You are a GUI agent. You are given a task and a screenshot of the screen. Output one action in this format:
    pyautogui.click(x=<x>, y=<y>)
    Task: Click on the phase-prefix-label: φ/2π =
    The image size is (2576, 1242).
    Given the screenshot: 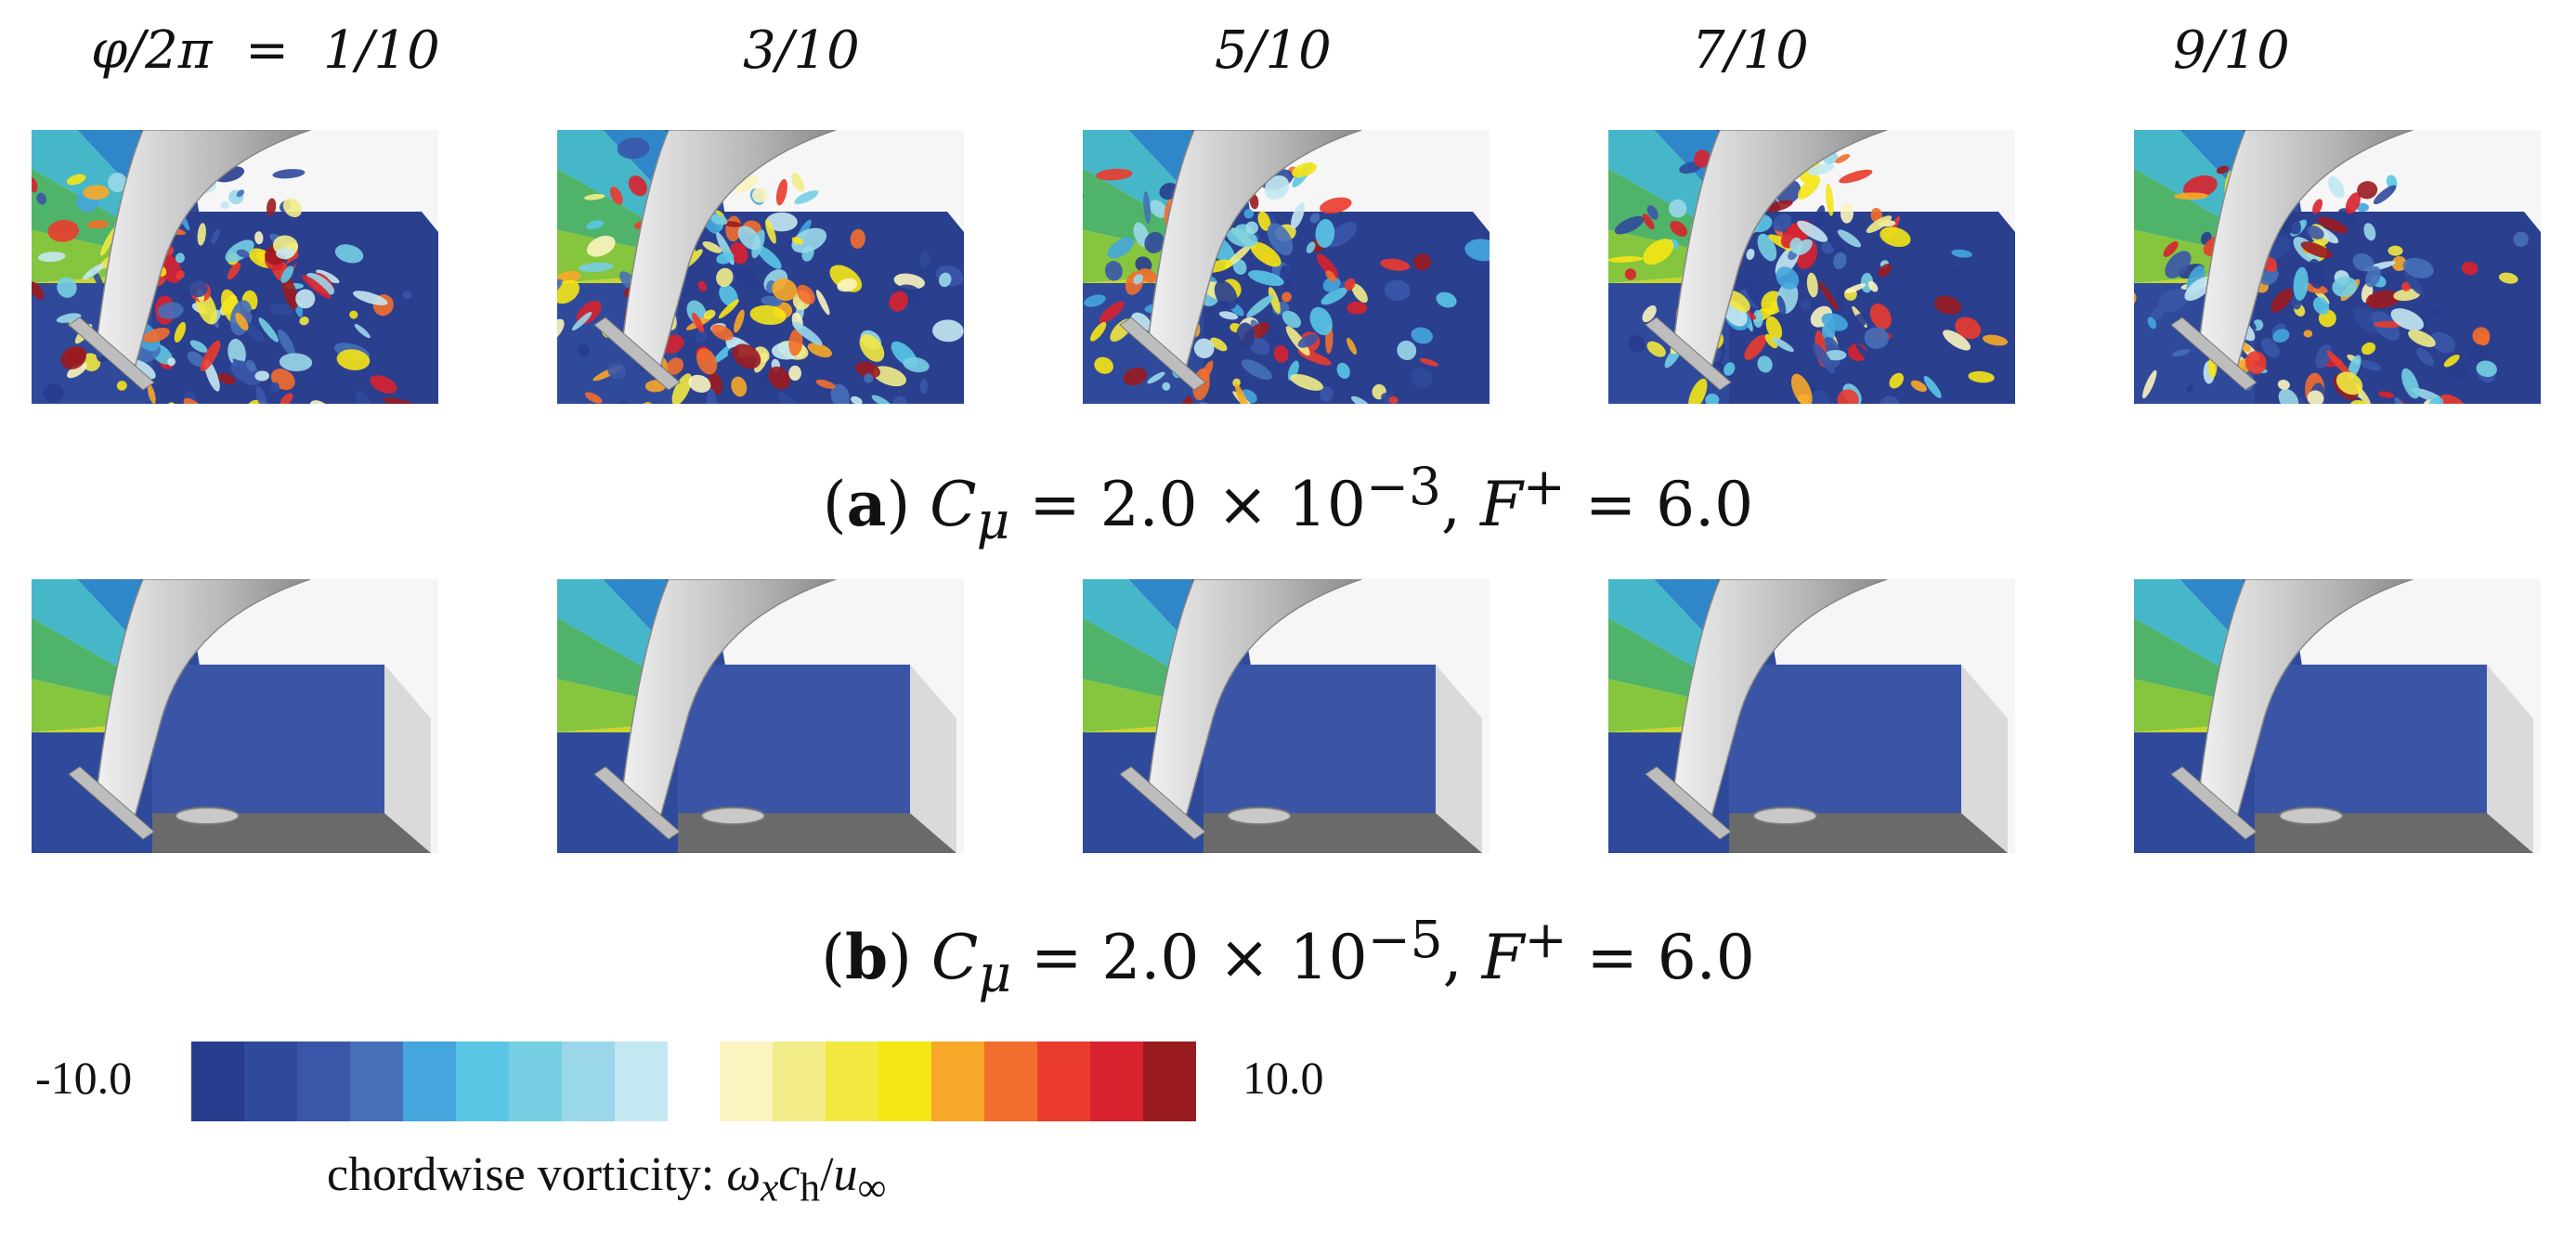 What is the action you would take?
    pyautogui.click(x=190, y=50)
    